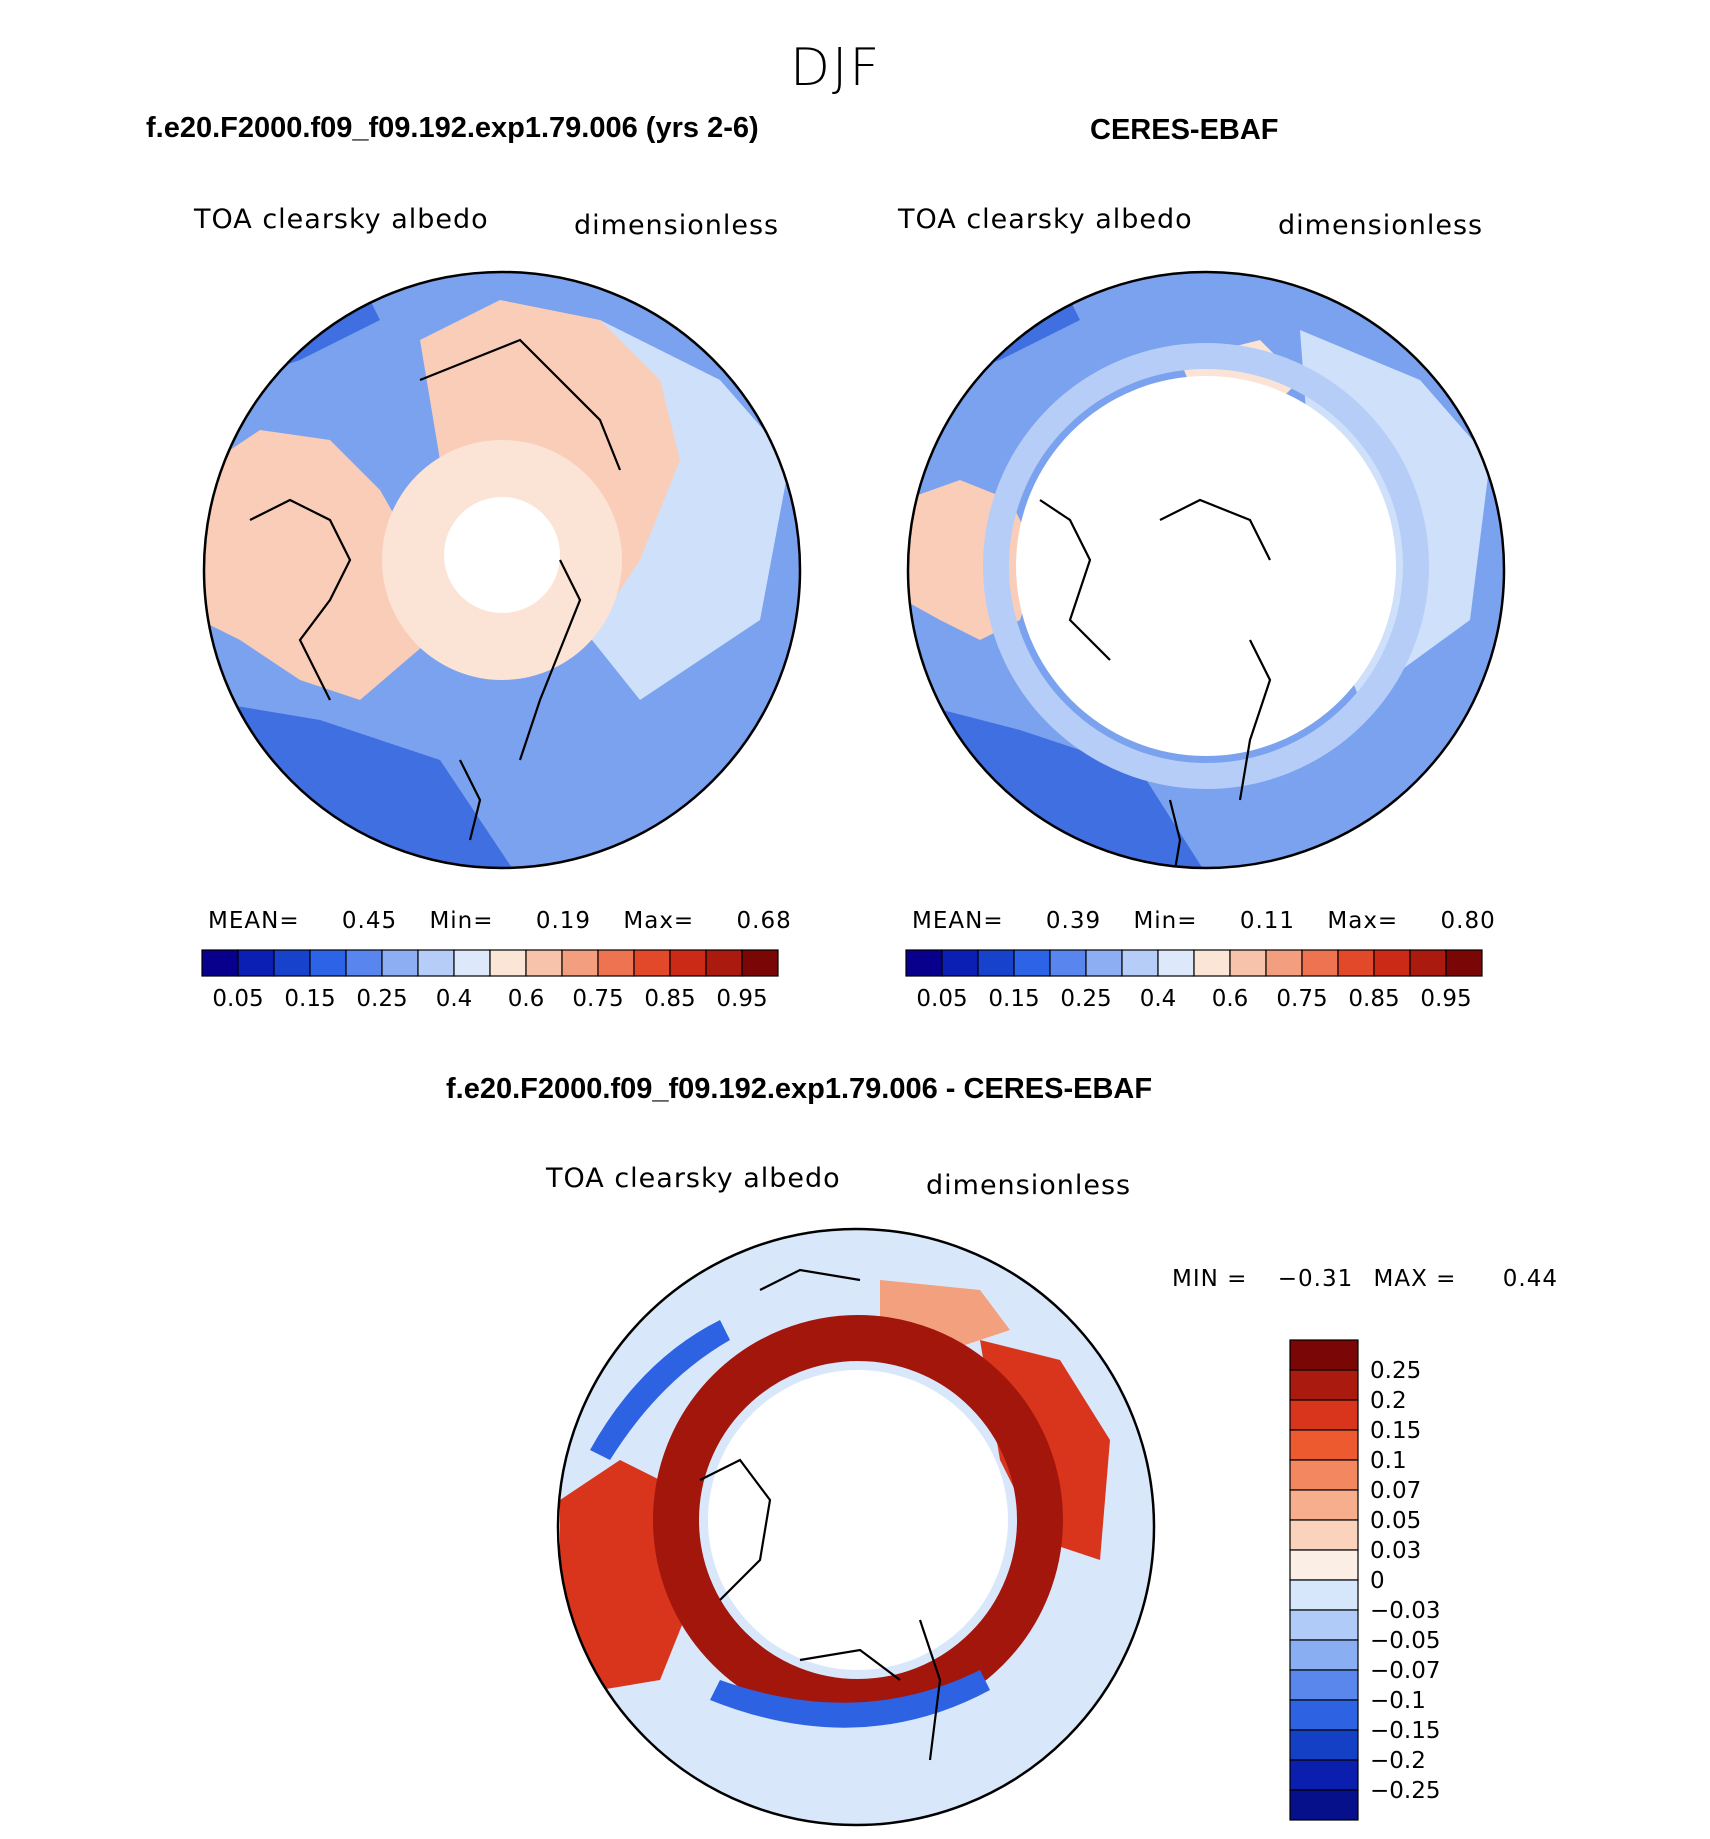 The height and width of the screenshot is (1839, 1710). I want to click on max-value: 0.80, so click(1468, 921).